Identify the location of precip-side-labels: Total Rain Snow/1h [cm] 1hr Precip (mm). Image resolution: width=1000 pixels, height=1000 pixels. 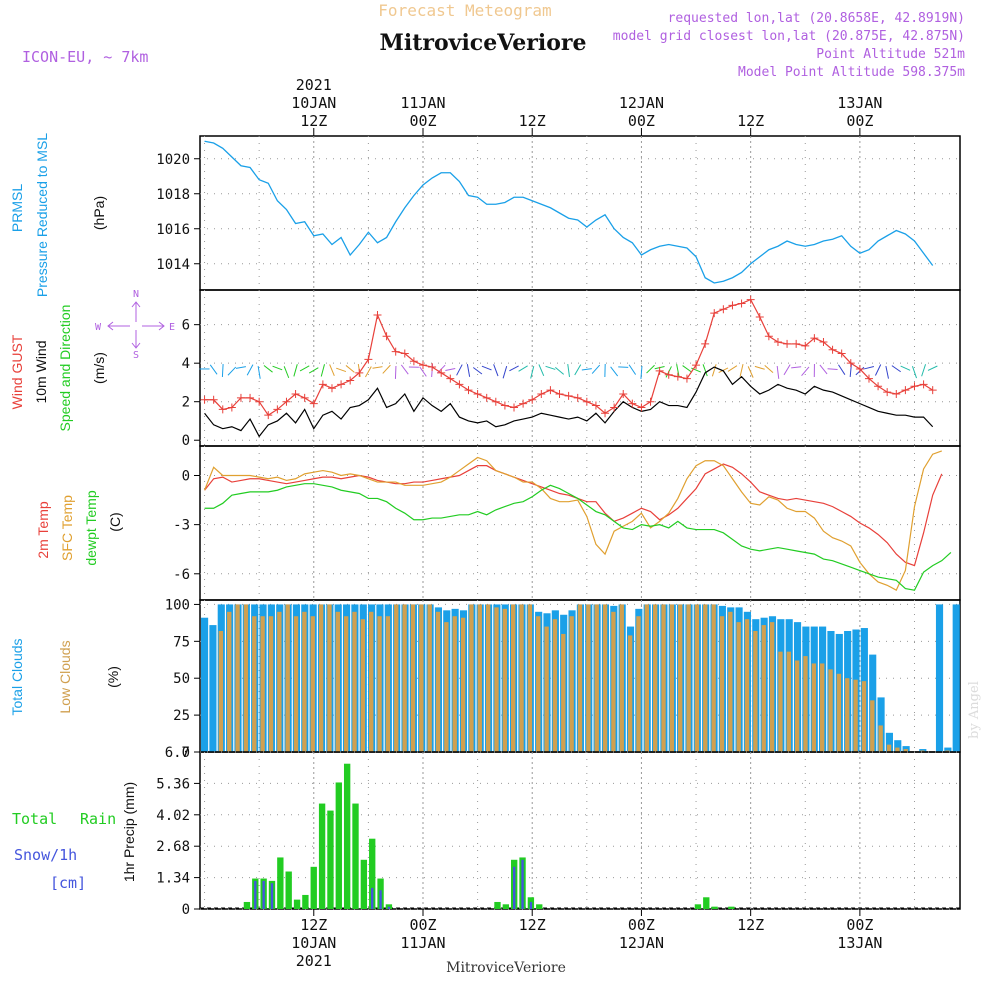
(74, 837).